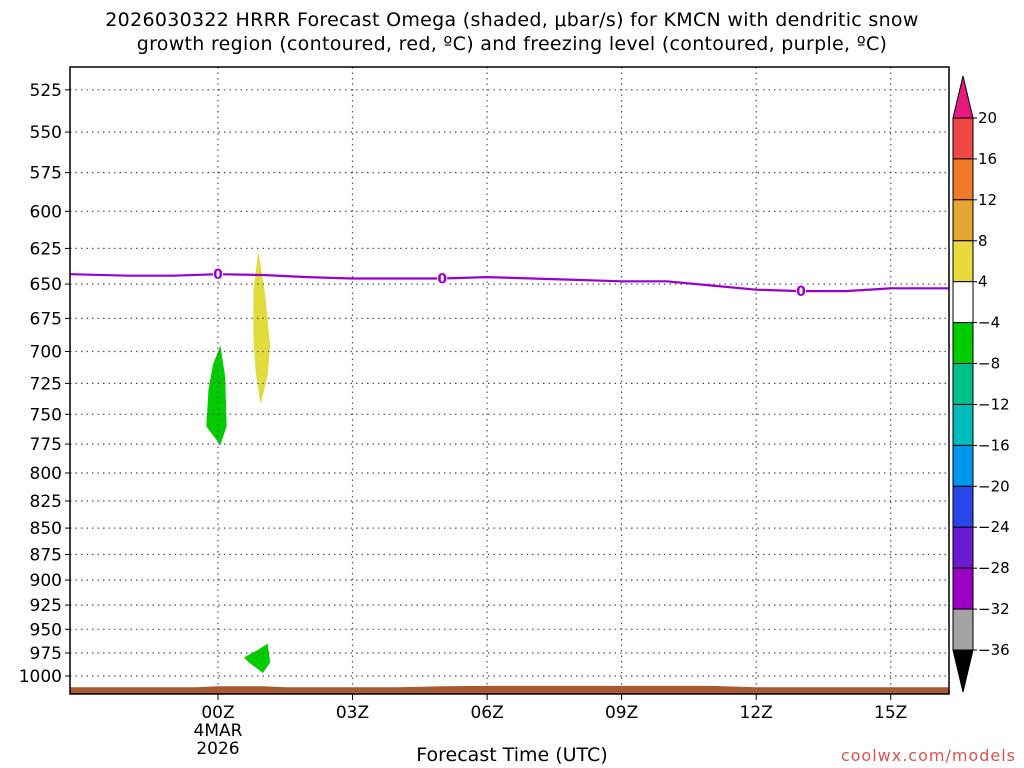  Describe the element at coordinates (987, 200) in the screenshot. I see `colorbar-label: 12` at that location.